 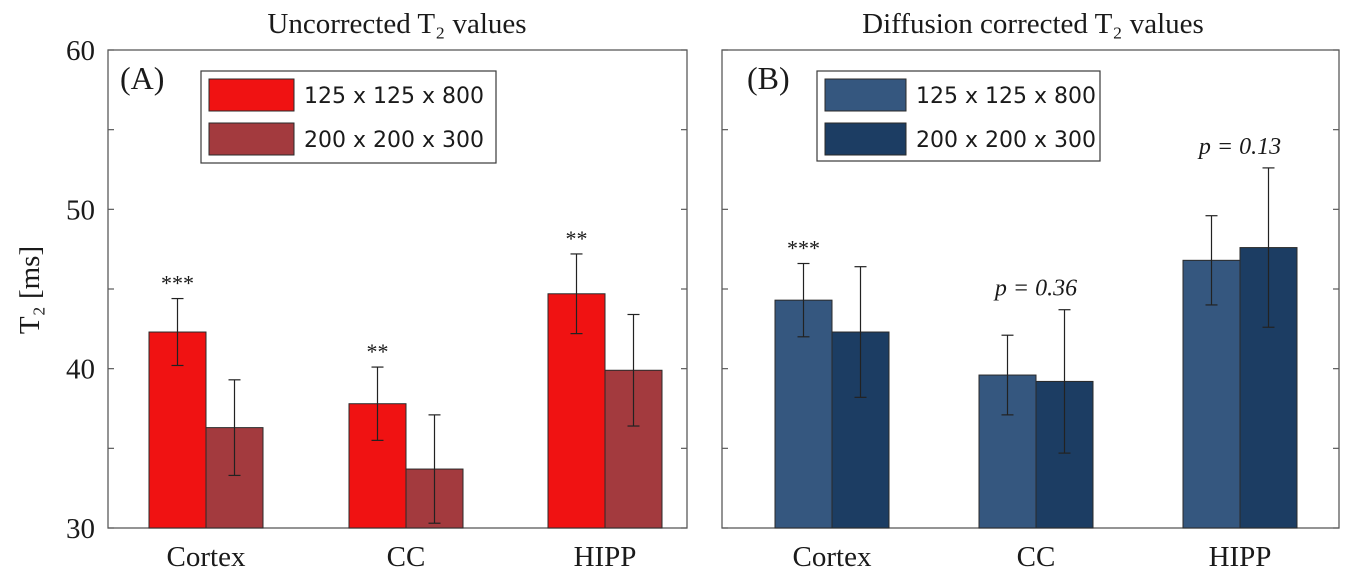 What do you see at coordinates (1035, 289) in the screenshot?
I see `p-value-annotation: p = 0.36` at bounding box center [1035, 289].